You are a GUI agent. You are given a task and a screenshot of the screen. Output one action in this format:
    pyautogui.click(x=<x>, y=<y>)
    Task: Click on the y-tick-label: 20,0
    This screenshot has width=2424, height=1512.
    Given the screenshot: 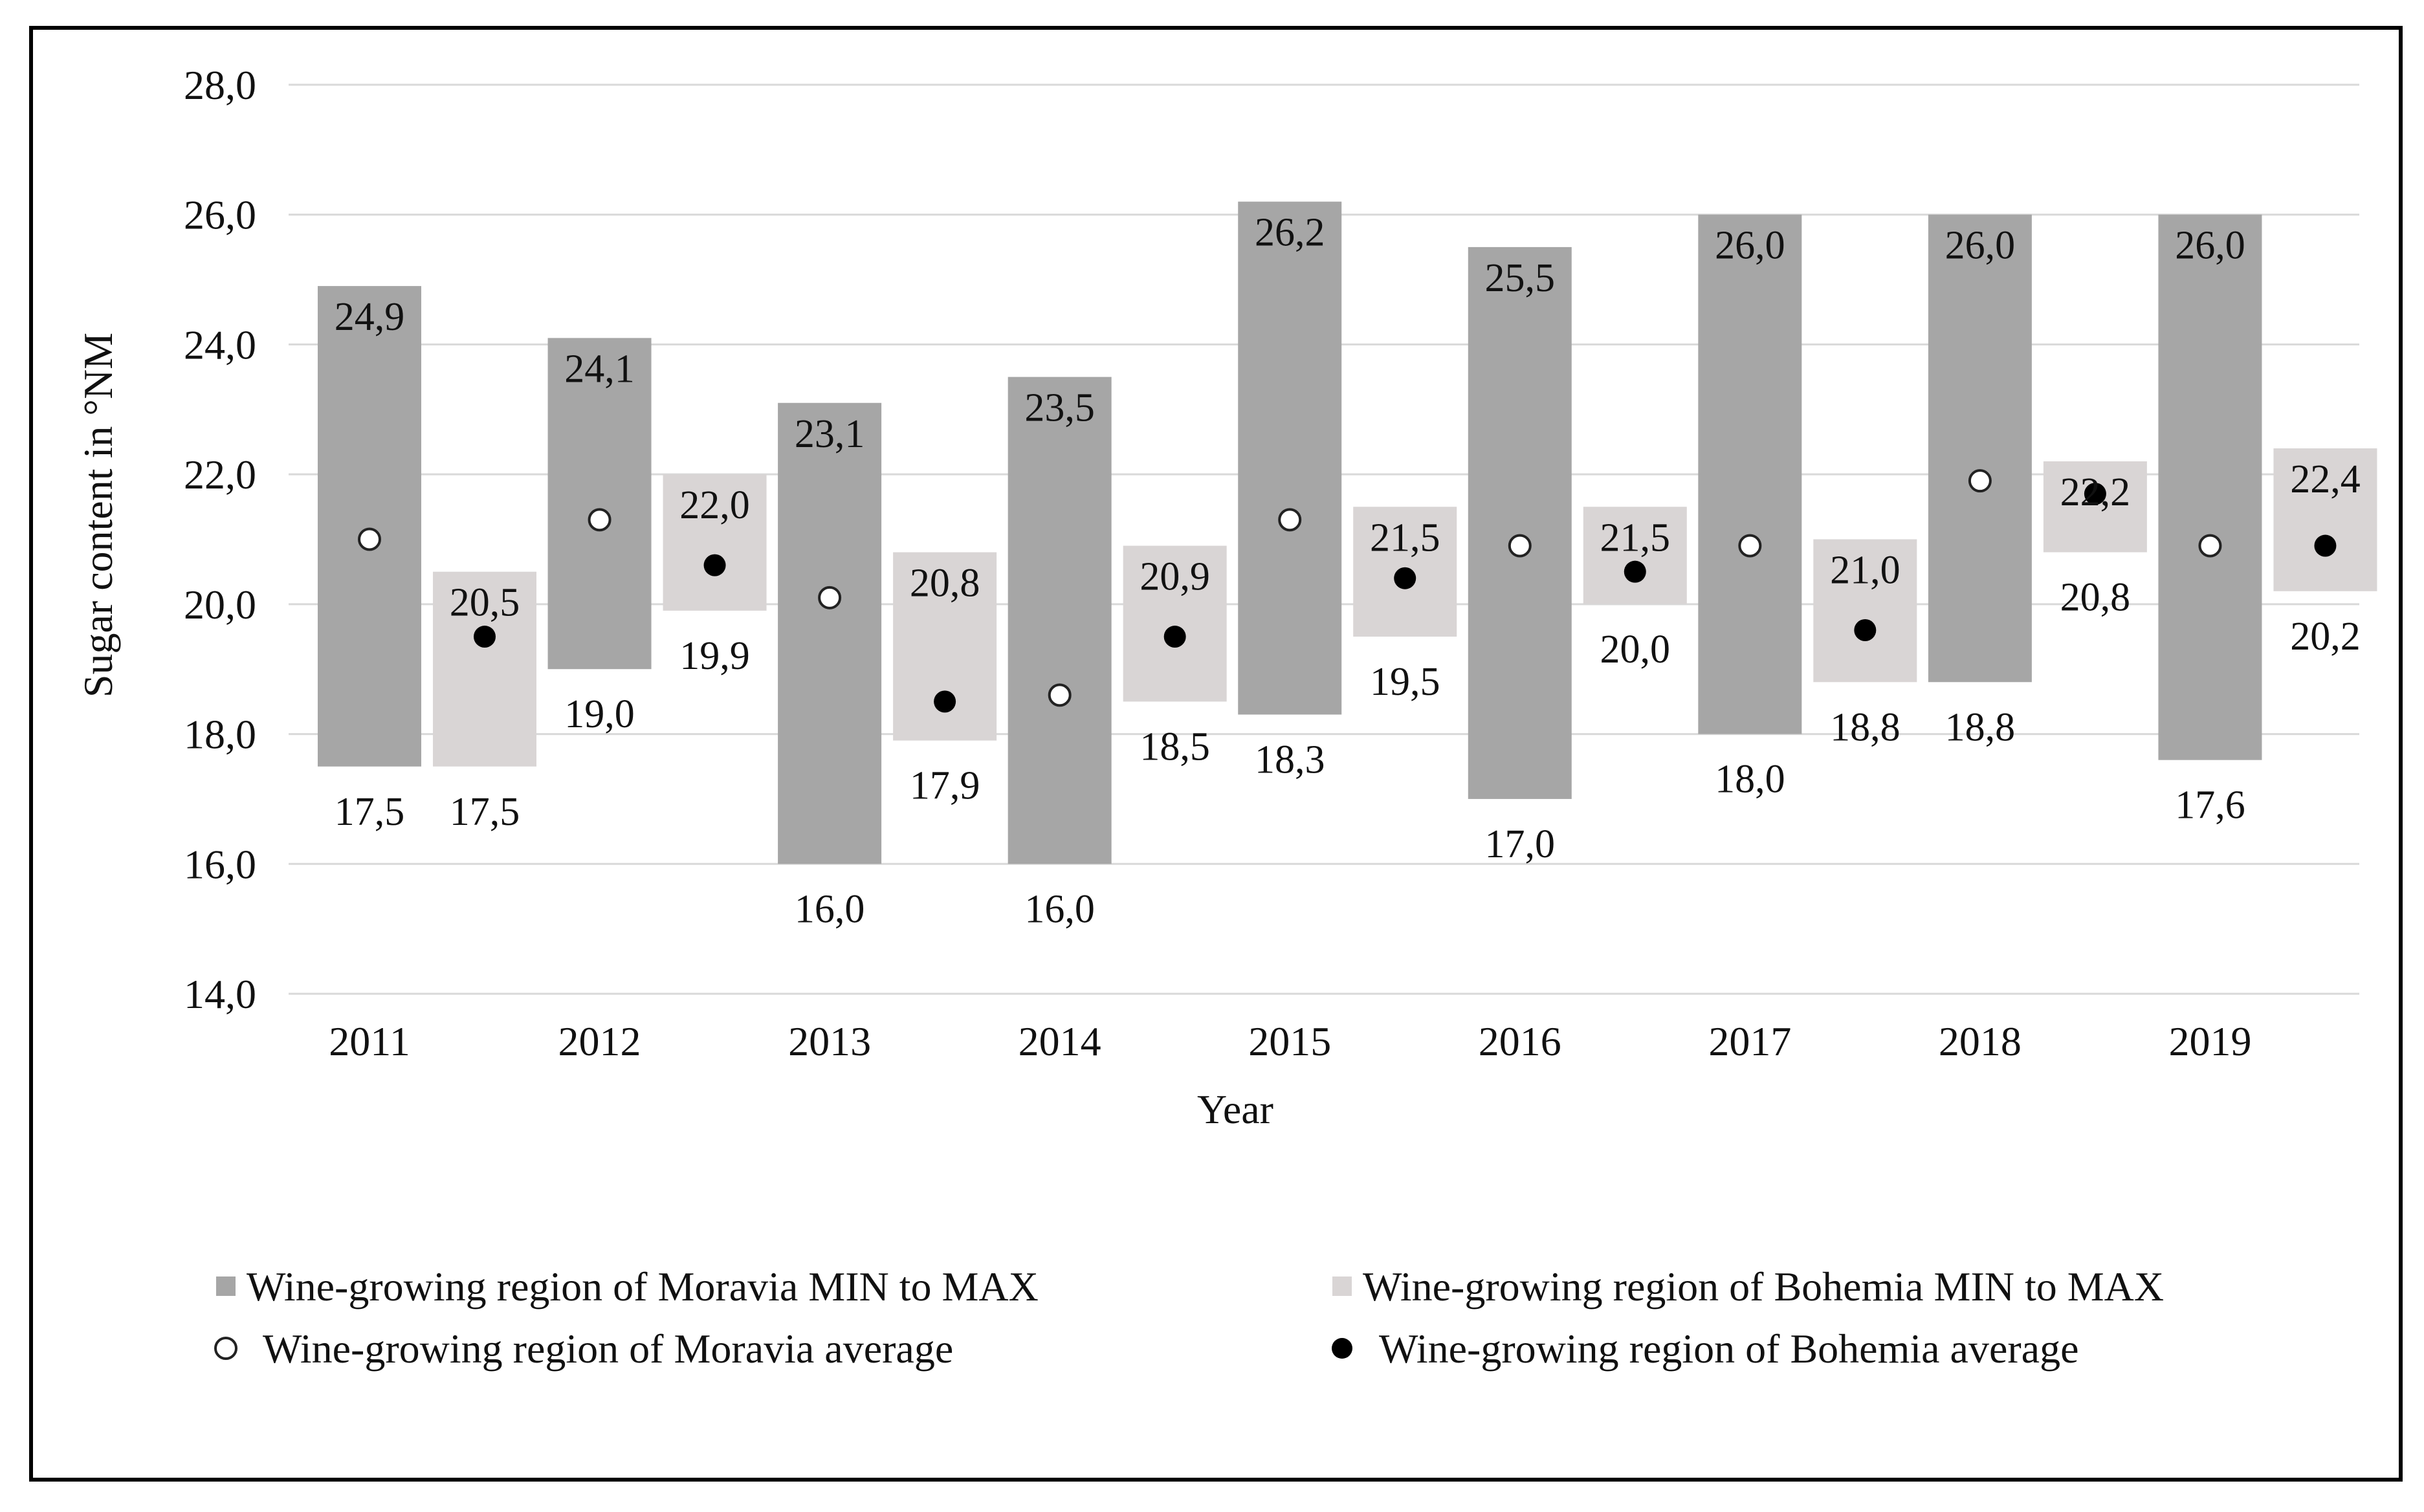 What is the action you would take?
    pyautogui.click(x=220, y=605)
    